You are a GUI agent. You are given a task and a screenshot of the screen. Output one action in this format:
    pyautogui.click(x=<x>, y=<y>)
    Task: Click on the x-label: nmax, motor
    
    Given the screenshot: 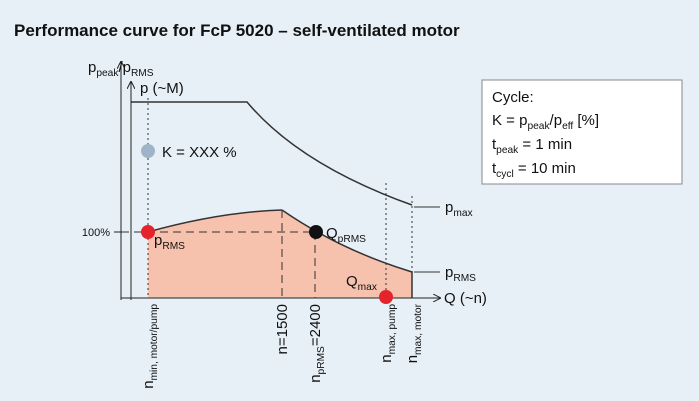 What is the action you would take?
    pyautogui.click(x=414, y=333)
    